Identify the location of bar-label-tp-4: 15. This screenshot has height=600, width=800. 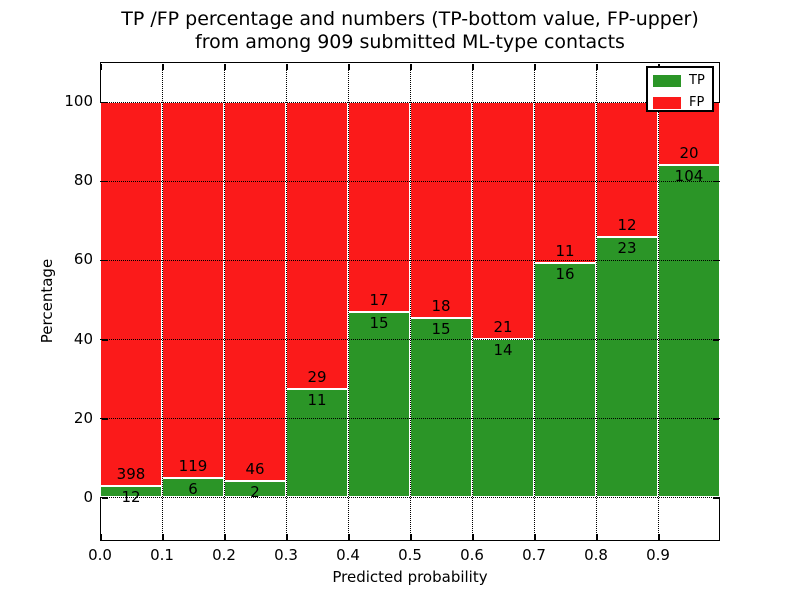
(379, 322).